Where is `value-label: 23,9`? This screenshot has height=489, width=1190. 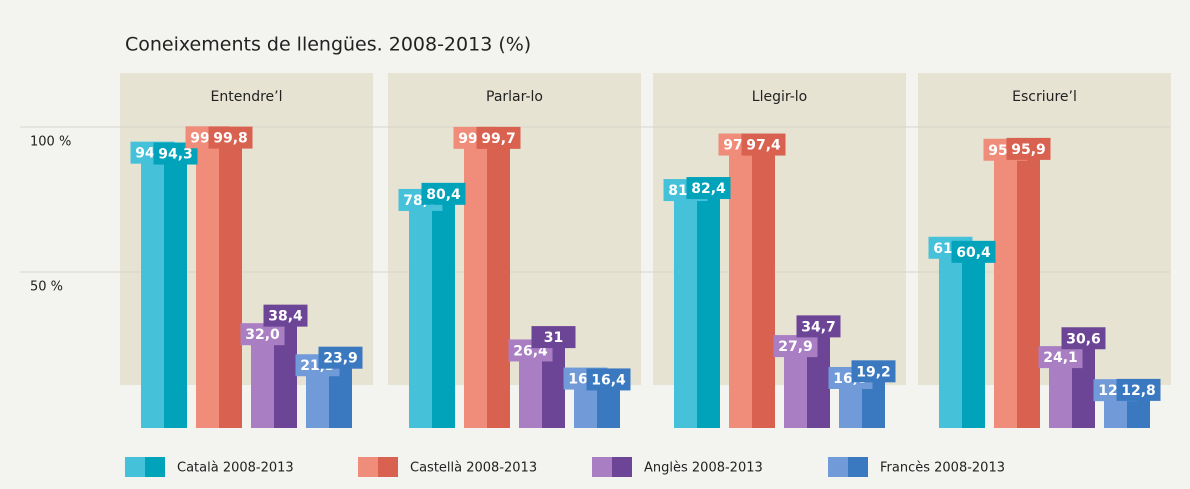
value-label: 23,9 is located at coordinates (340, 359).